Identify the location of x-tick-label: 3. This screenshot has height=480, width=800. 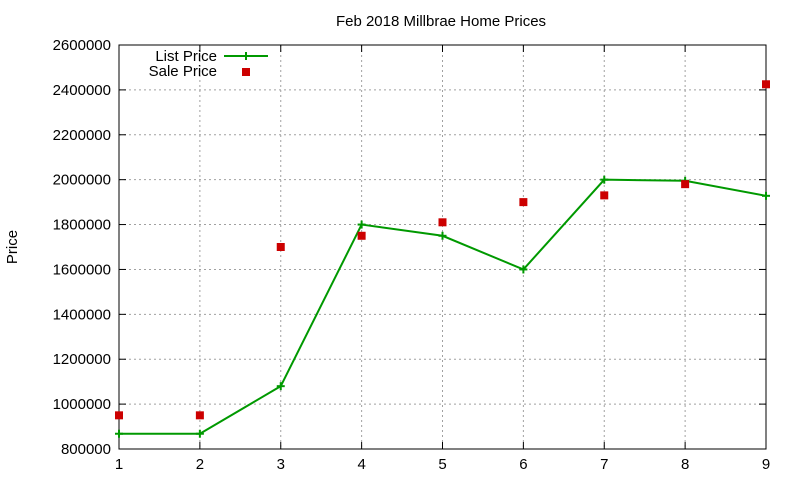
(281, 464).